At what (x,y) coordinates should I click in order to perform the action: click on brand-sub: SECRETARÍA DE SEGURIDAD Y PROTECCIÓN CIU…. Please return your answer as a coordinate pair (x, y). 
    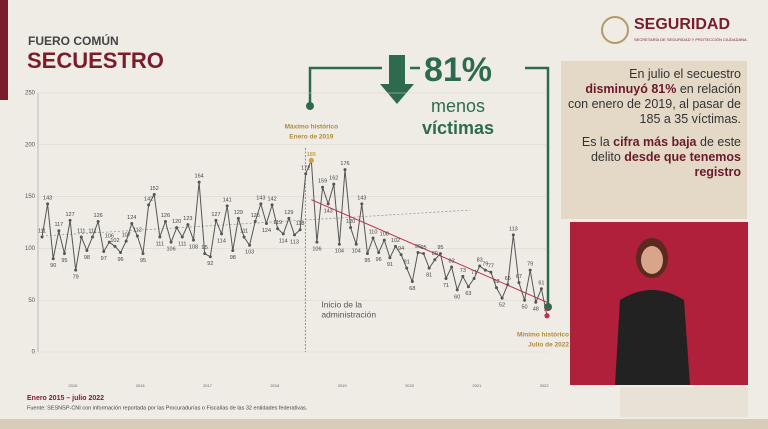
    Looking at the image, I should click on (690, 39).